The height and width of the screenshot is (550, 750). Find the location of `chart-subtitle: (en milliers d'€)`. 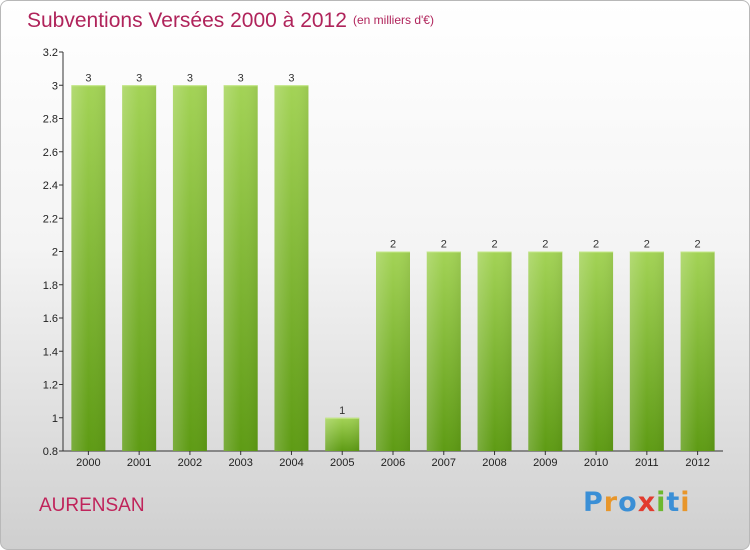

chart-subtitle: (en milliers d'€) is located at coordinates (393, 20).